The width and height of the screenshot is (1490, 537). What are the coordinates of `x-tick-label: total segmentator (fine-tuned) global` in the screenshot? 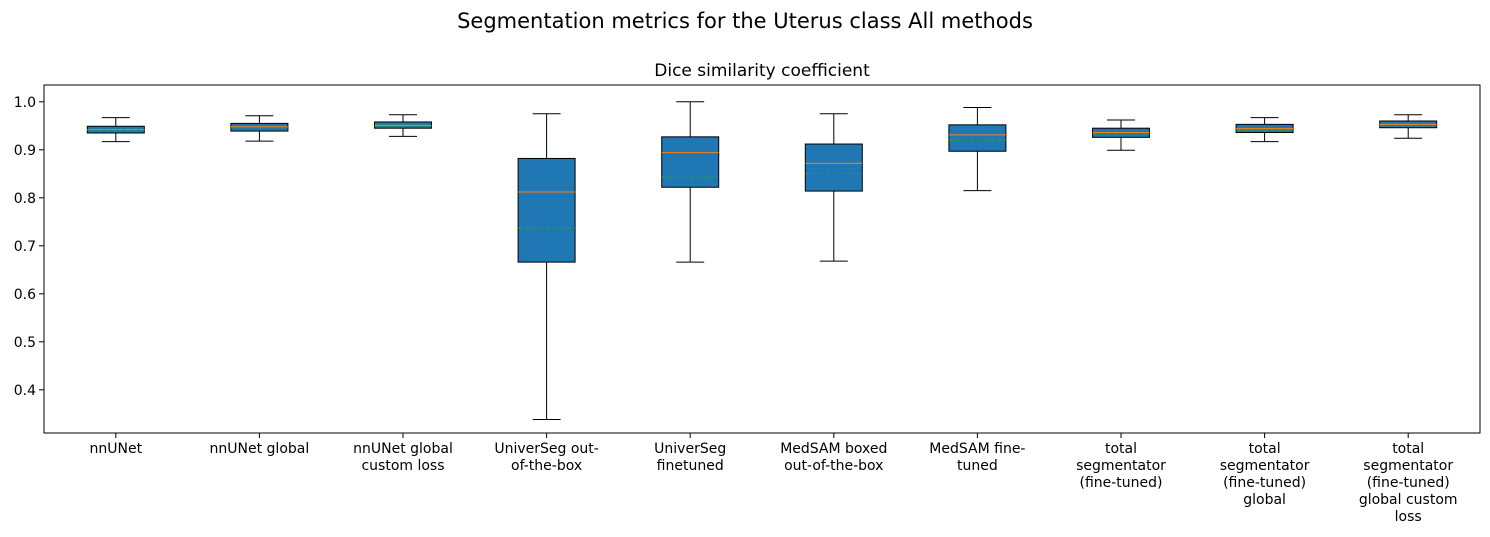 It's located at (1265, 474).